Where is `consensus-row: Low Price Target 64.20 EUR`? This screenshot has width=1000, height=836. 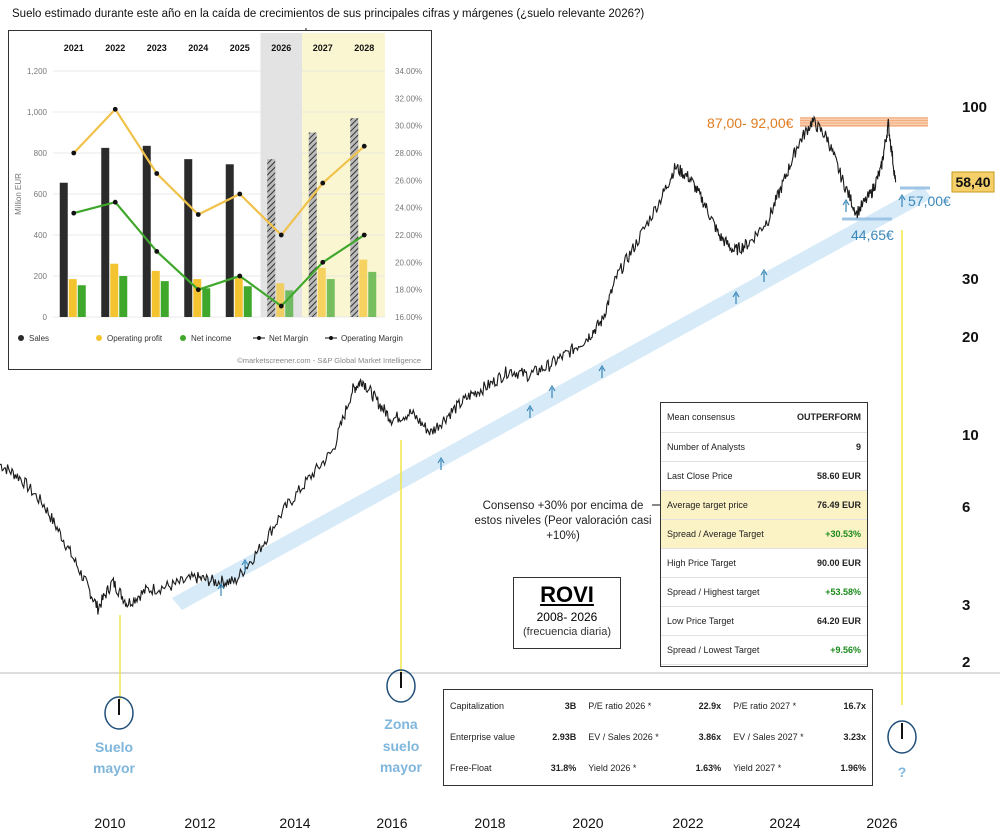
consensus-row: Low Price Target 64.20 EUR is located at coordinates (764, 621).